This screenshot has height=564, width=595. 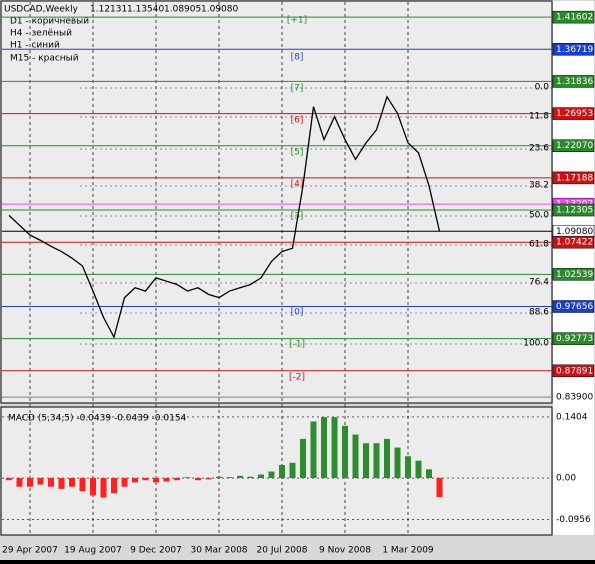 What do you see at coordinates (297, 378) in the screenshot?
I see `murrey-label: [-2]` at bounding box center [297, 378].